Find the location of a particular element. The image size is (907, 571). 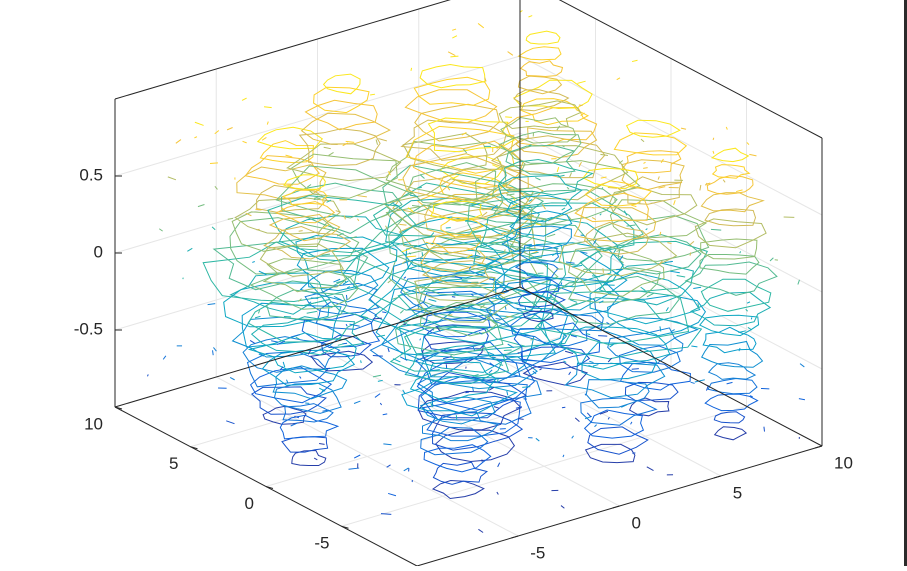

tick-label-z: -0.5 is located at coordinates (88, 328).